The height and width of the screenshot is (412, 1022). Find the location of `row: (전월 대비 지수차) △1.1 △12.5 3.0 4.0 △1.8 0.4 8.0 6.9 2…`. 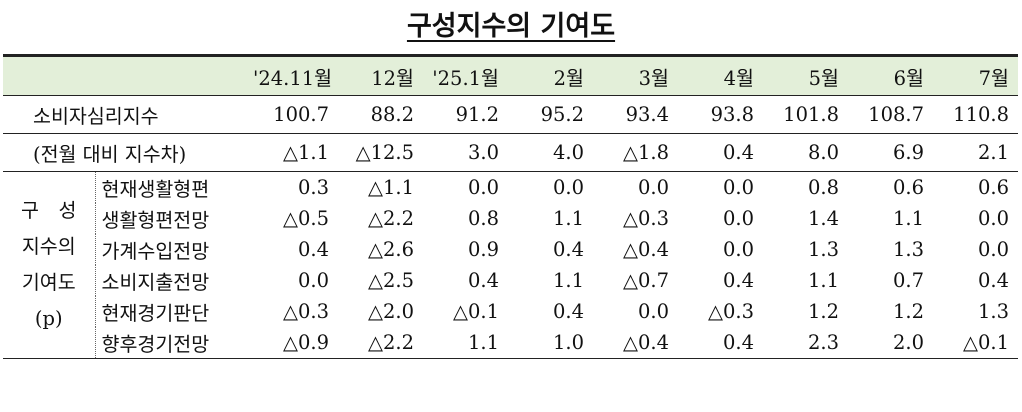

row: (전월 대비 지수차) △1.1 △12.5 3.0 4.0 △1.8 0.4 8.0 6.9 2… is located at coordinates (510, 152).